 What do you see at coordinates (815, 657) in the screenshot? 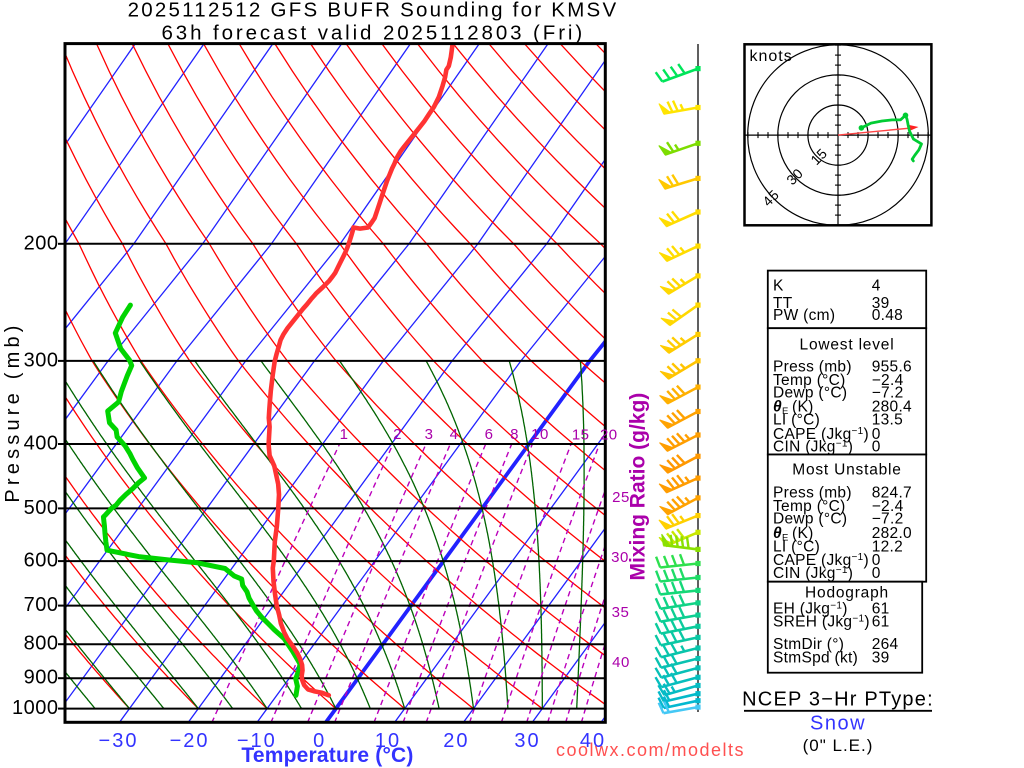
I see `svg-text: StmSpd (kt)` at bounding box center [815, 657].